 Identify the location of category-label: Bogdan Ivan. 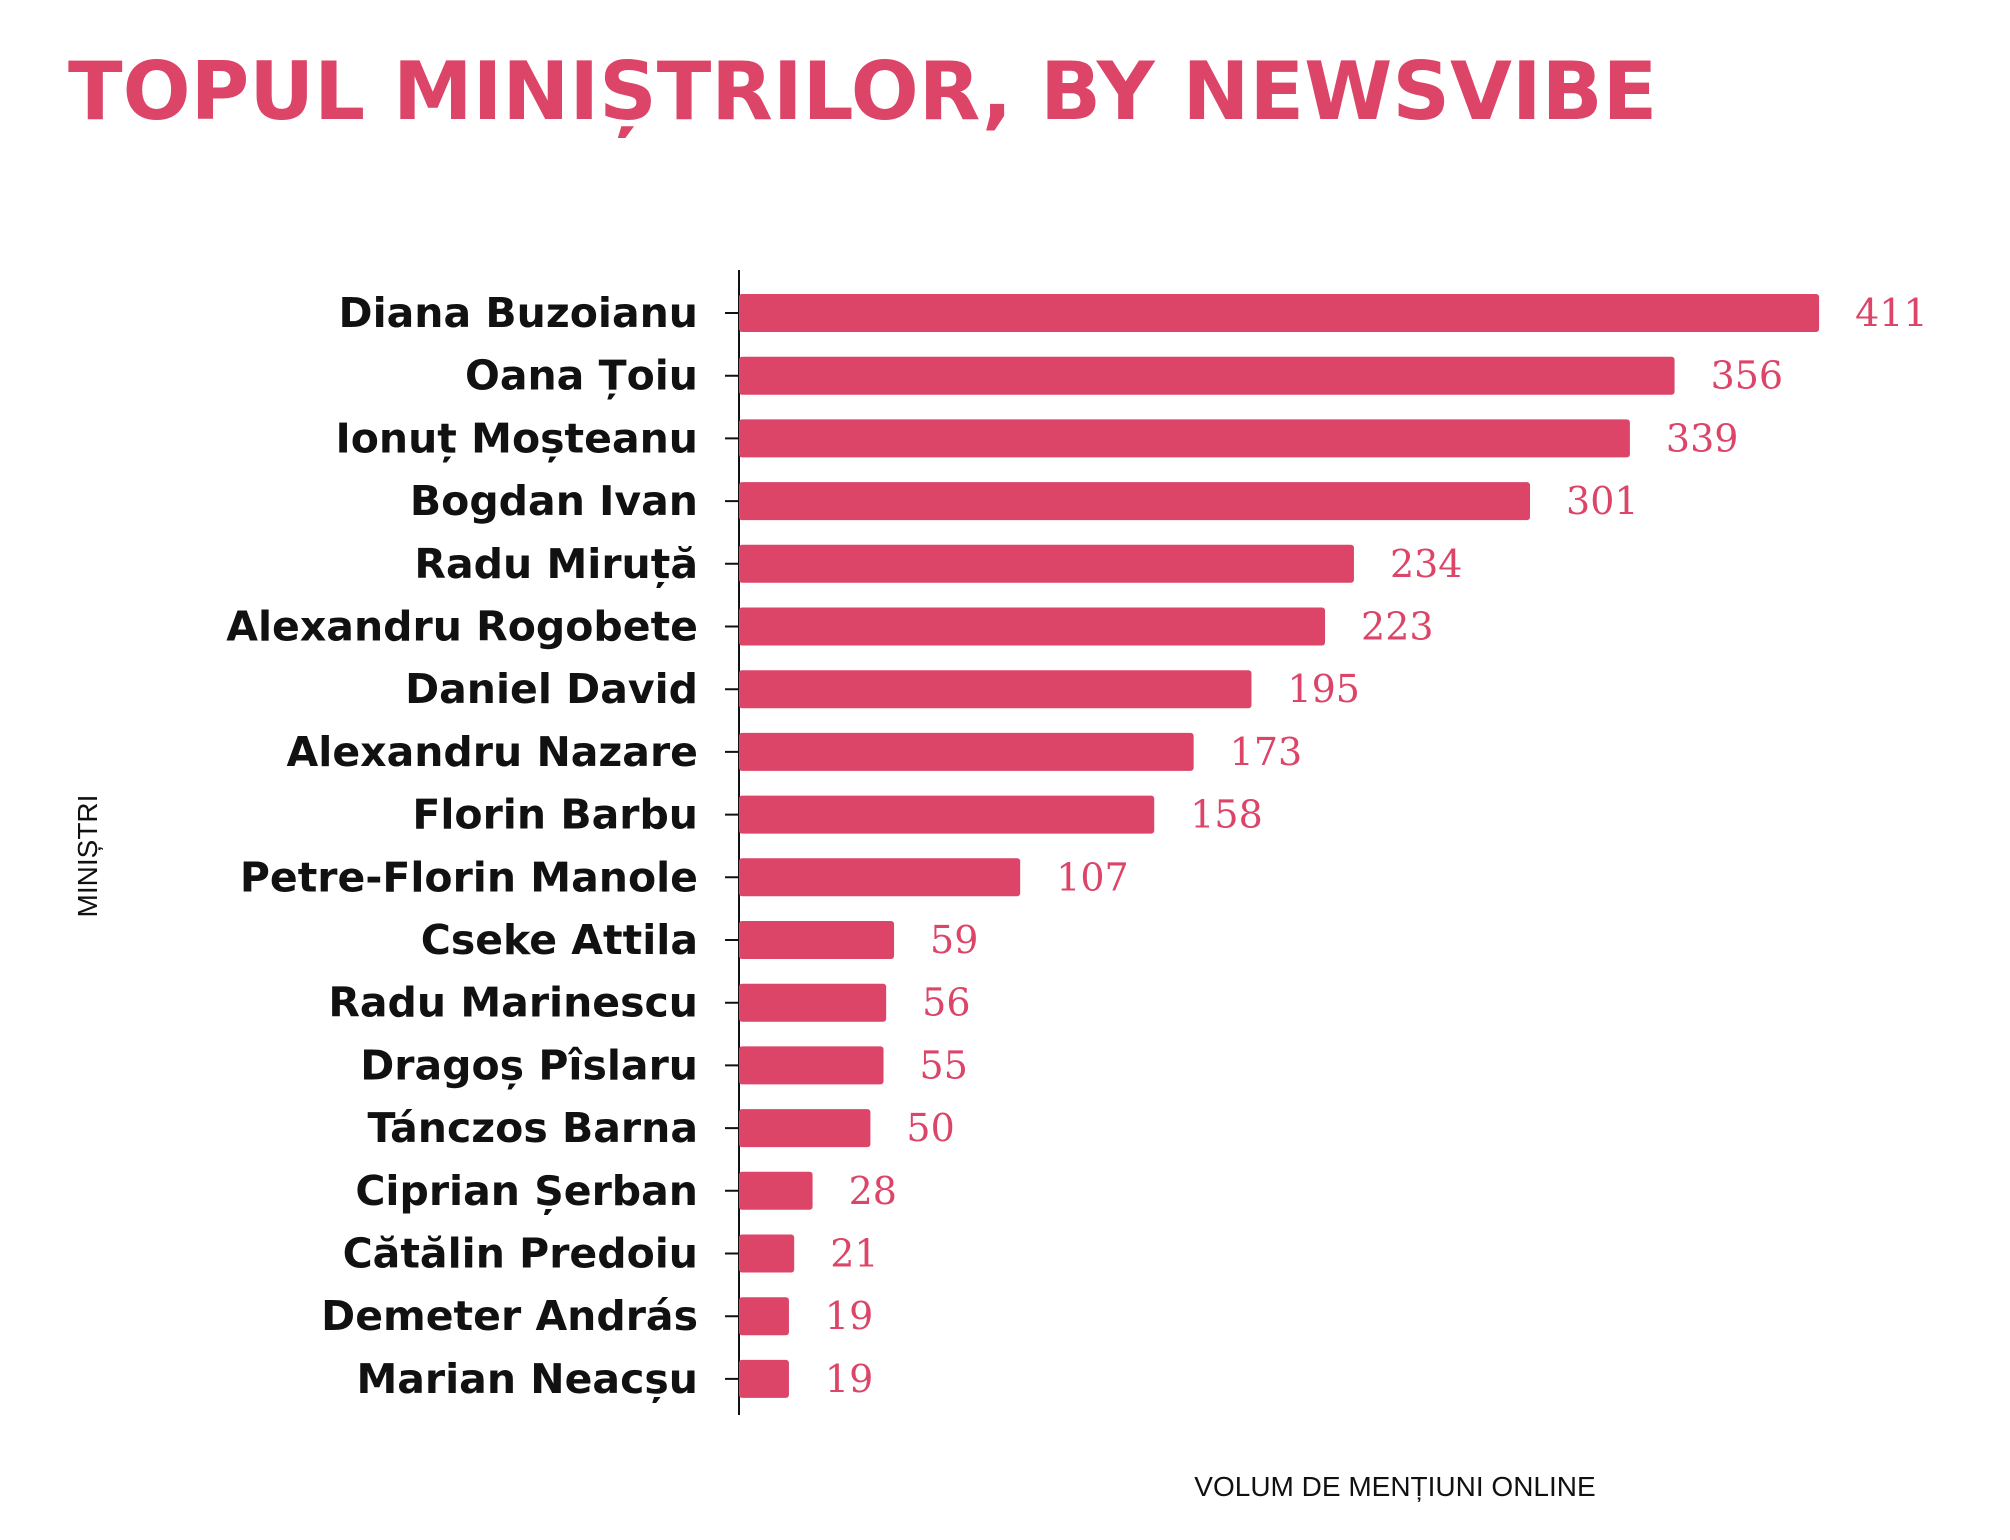
(554, 501).